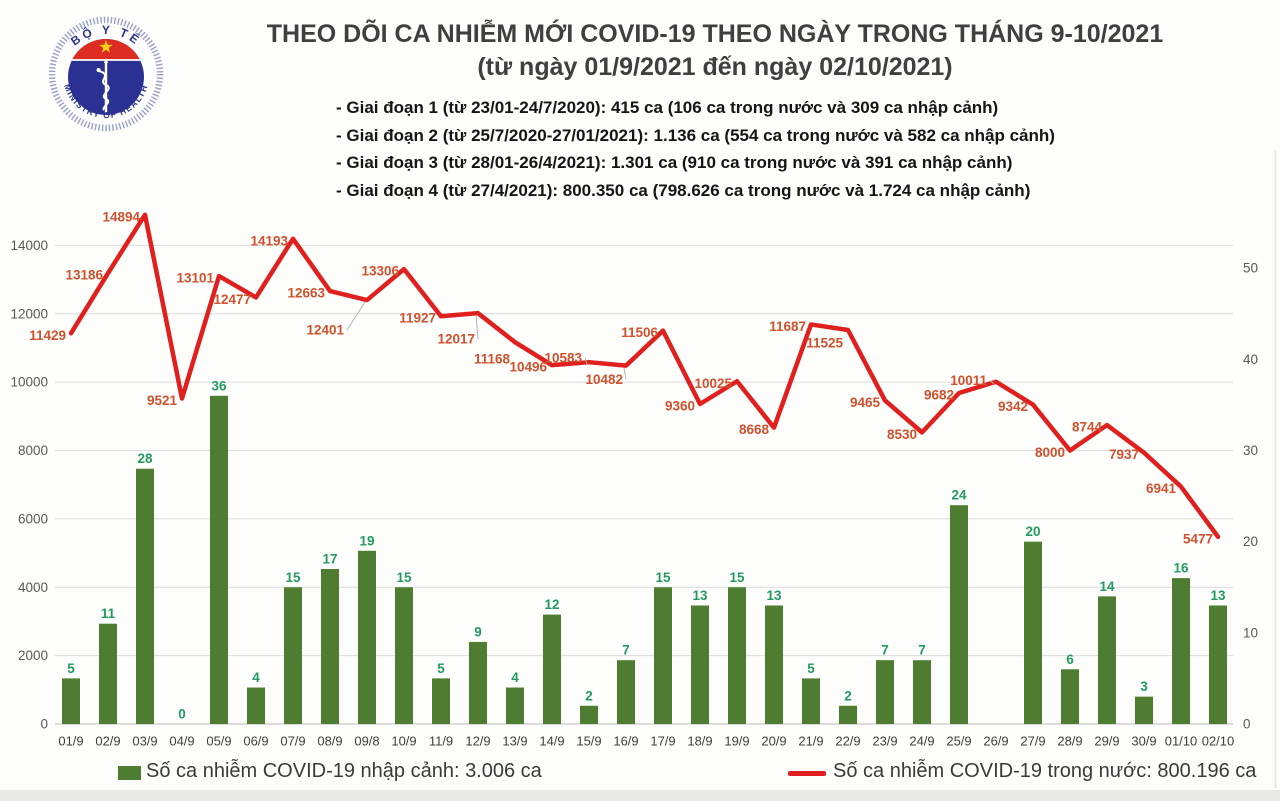  What do you see at coordinates (104, 90) in the screenshot?
I see `logo-snake-icon` at bounding box center [104, 90].